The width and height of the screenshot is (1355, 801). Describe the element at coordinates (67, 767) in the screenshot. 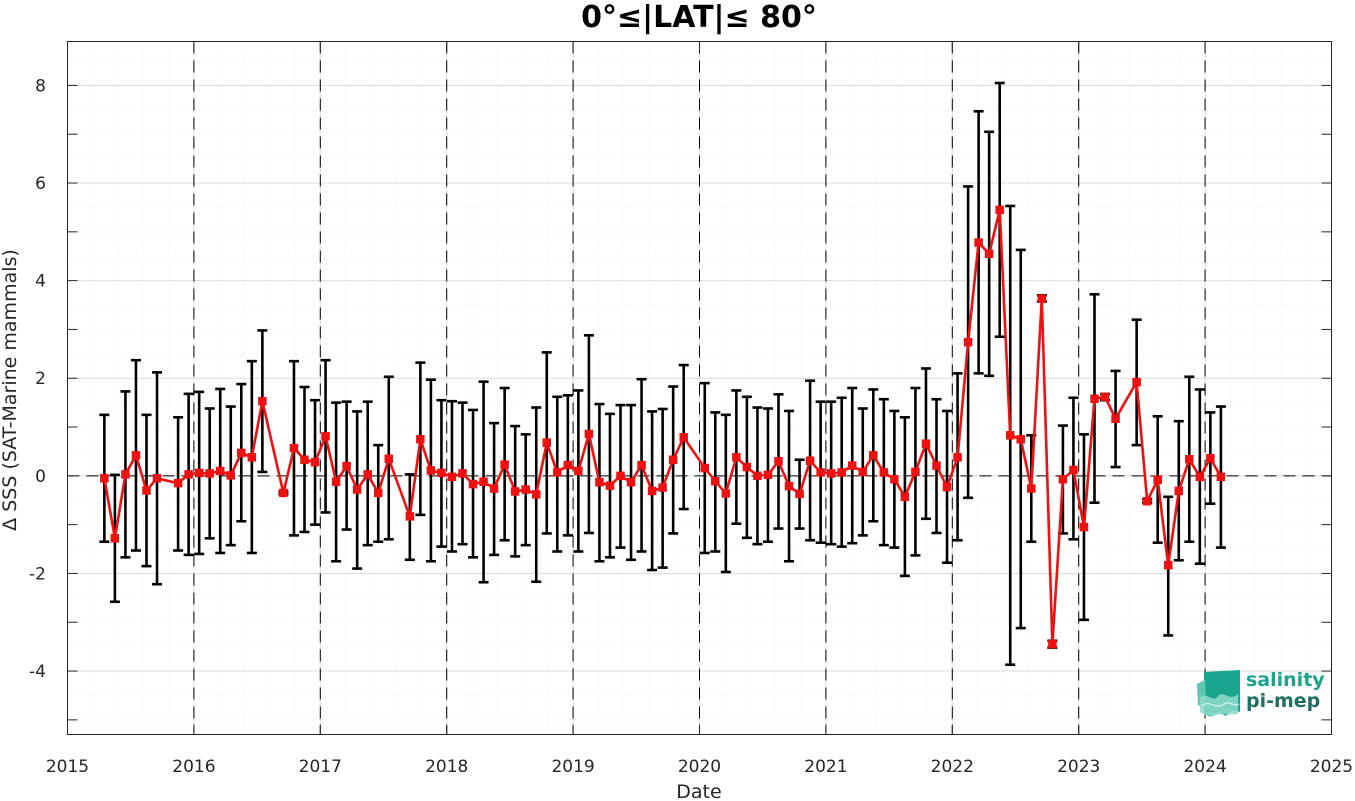

I see `x-tick-label: 2015` at that location.